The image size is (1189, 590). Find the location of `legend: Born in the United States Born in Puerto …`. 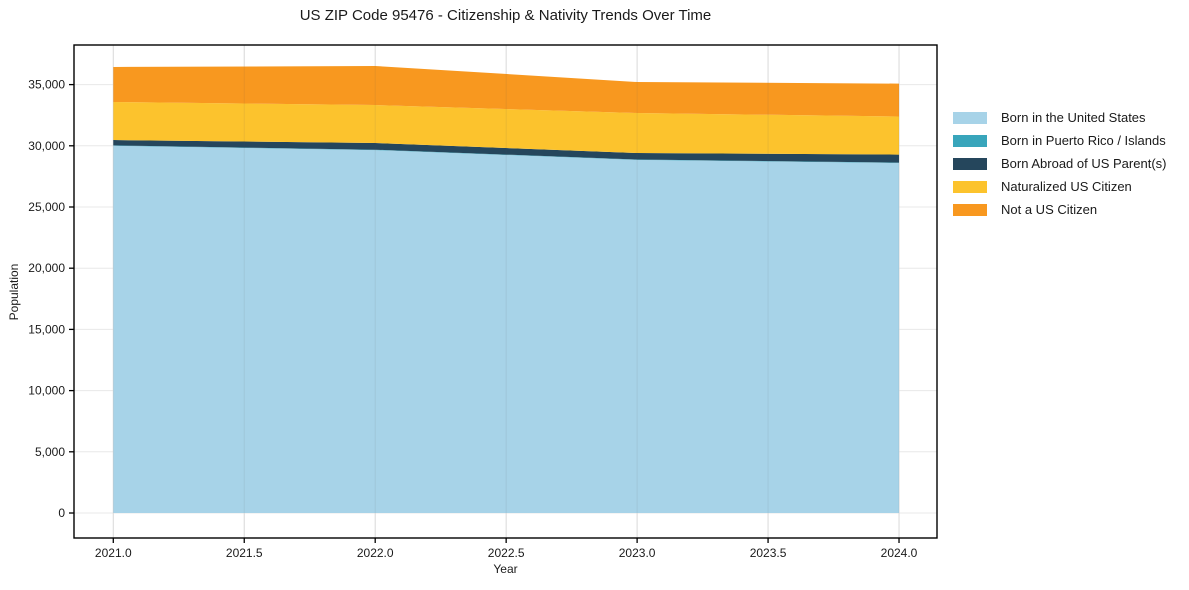

legend: Born in the United States Born in Puerto … is located at coordinates (1059, 163).